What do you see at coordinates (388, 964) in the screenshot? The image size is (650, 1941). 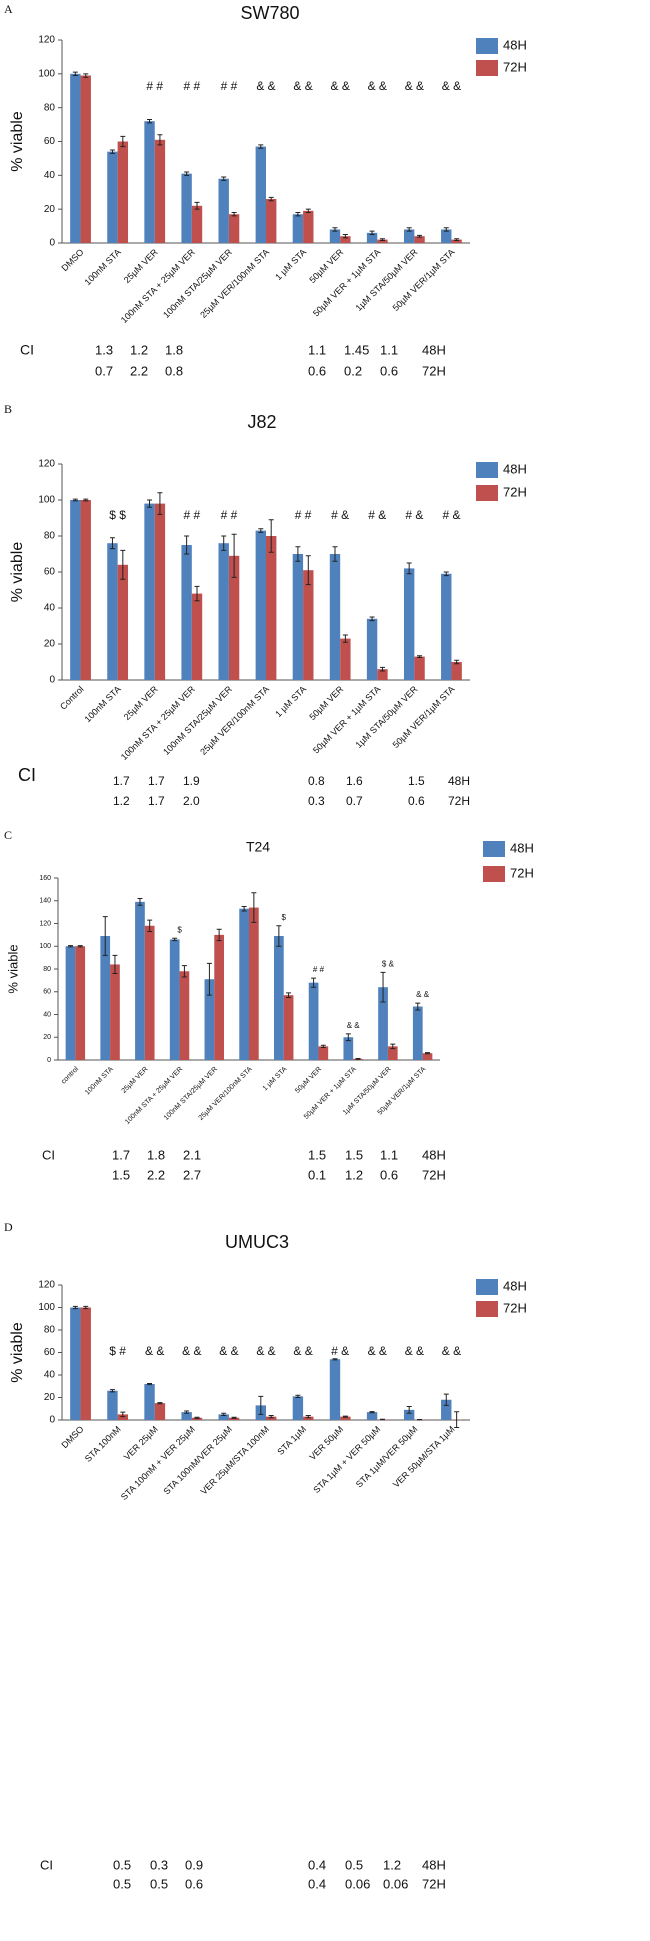 I see `significance-mark: $ &` at bounding box center [388, 964].